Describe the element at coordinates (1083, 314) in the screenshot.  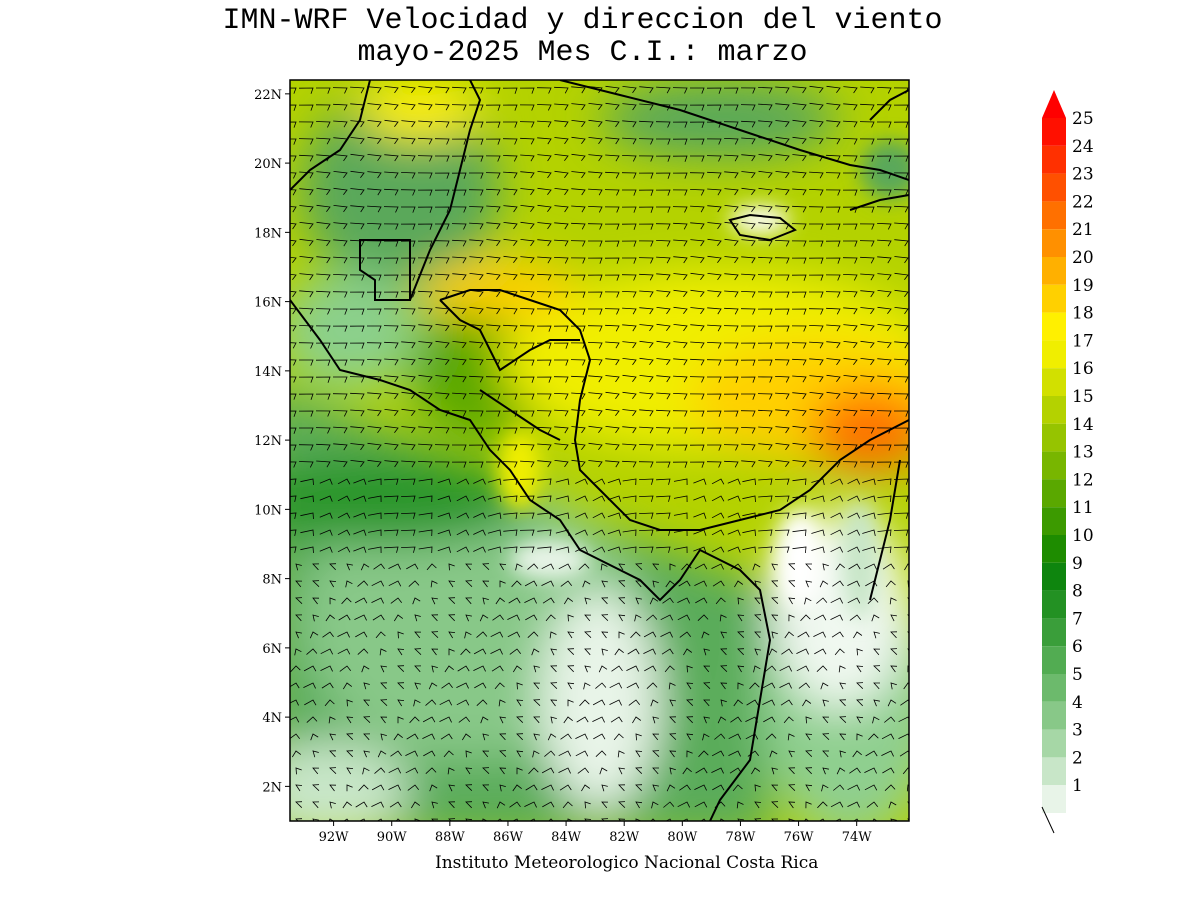
I see `colorbar-label: 18` at that location.